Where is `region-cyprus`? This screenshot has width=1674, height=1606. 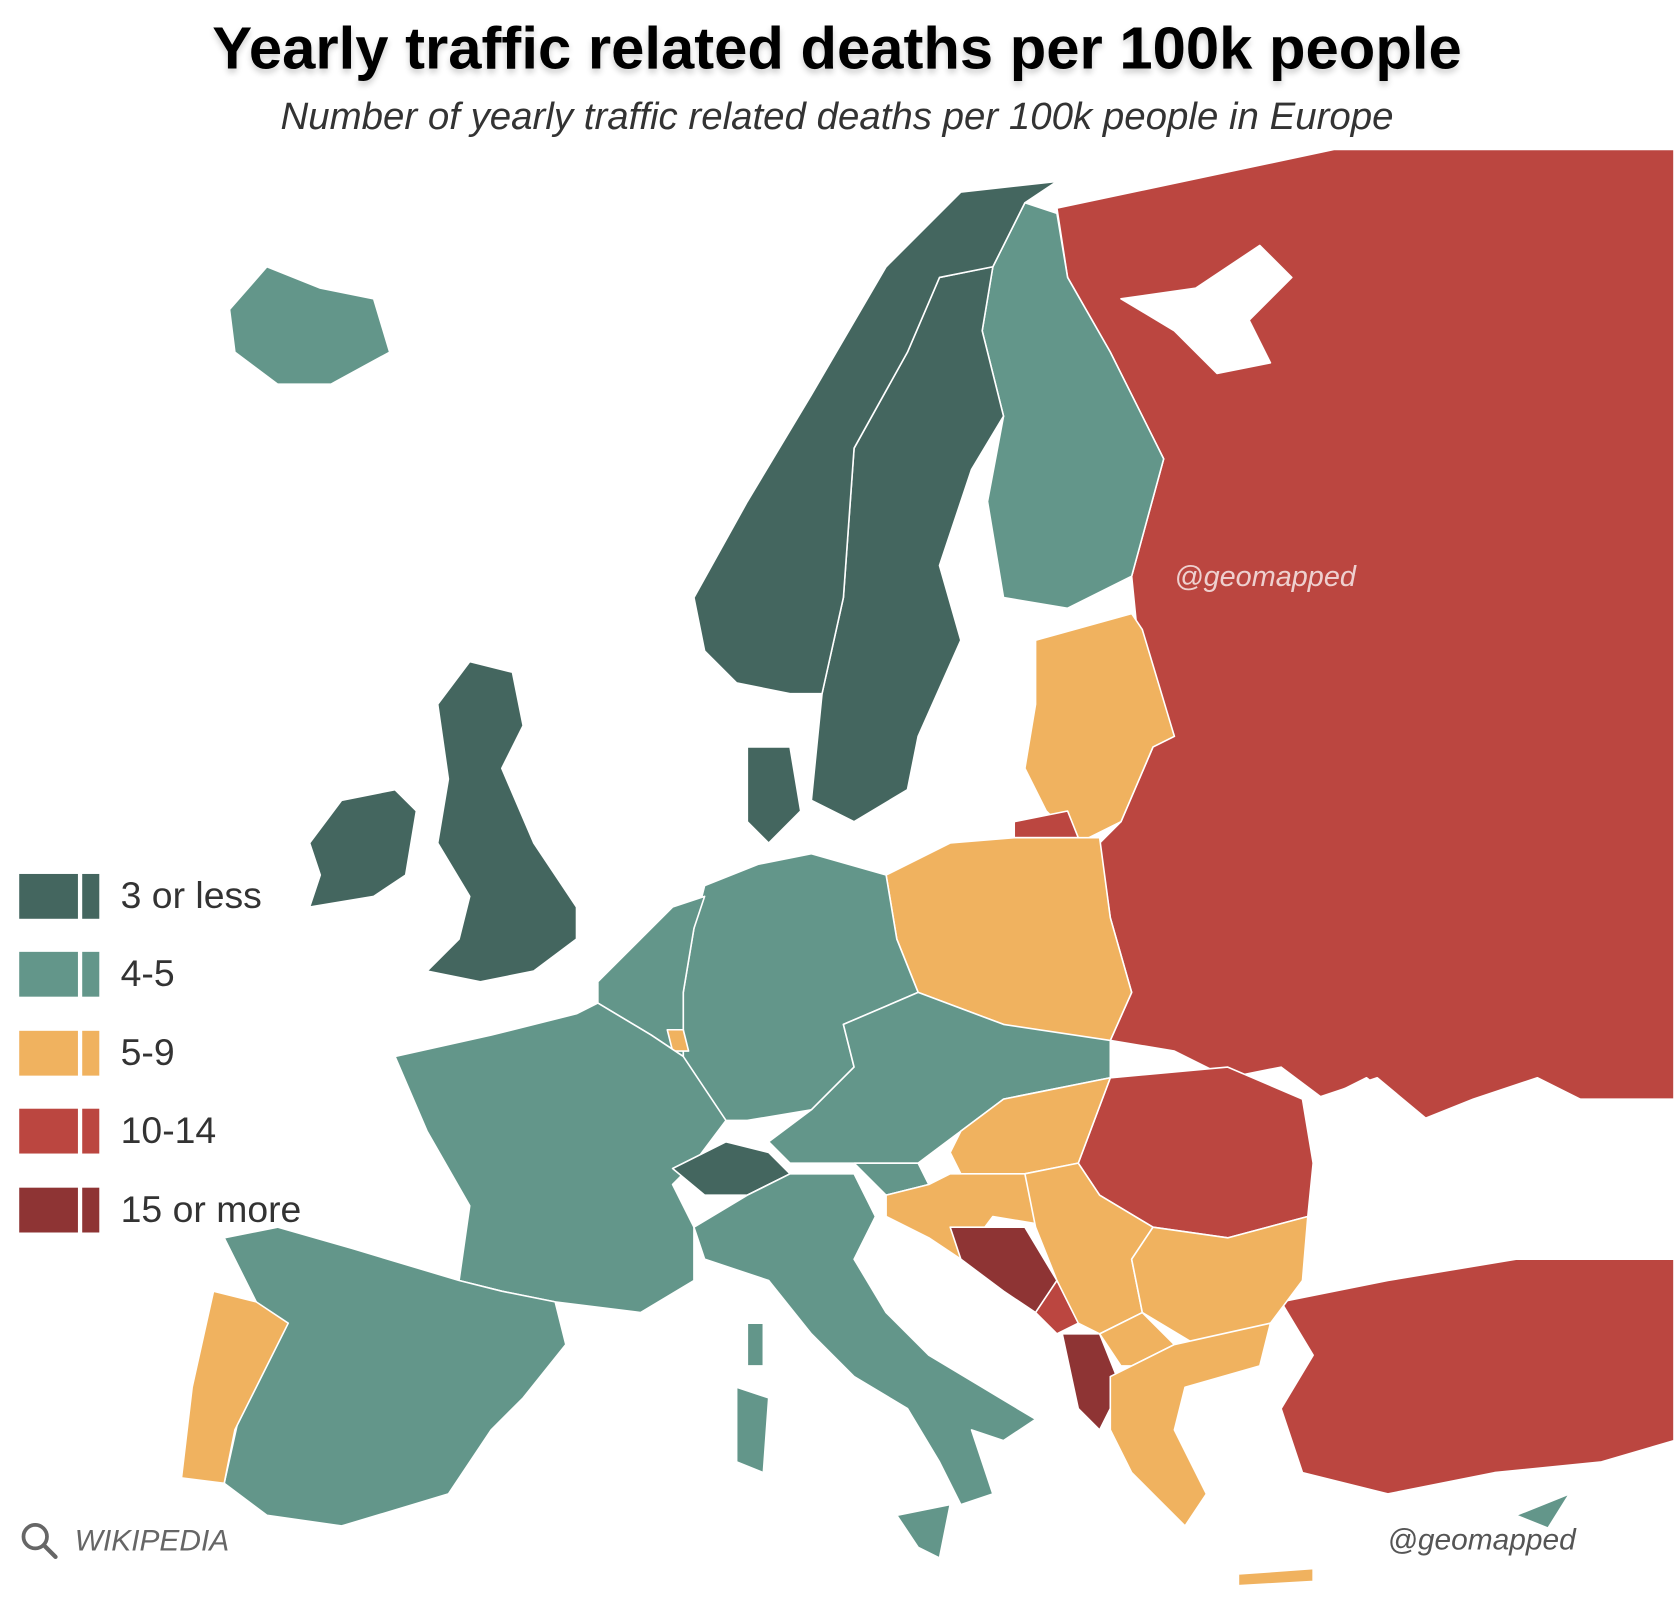 region-cyprus is located at coordinates (1543, 1511).